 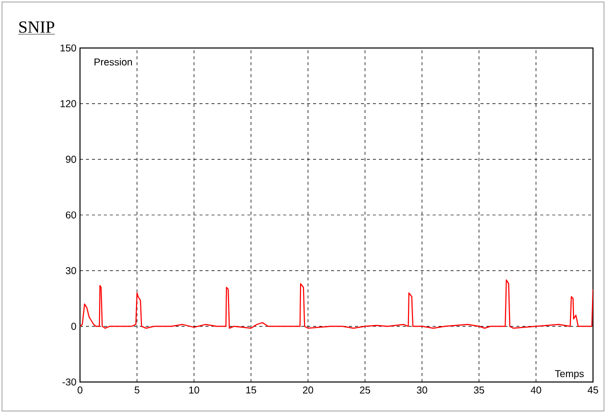 What do you see at coordinates (71, 270) in the screenshot?
I see `y-tick-label: 30` at bounding box center [71, 270].